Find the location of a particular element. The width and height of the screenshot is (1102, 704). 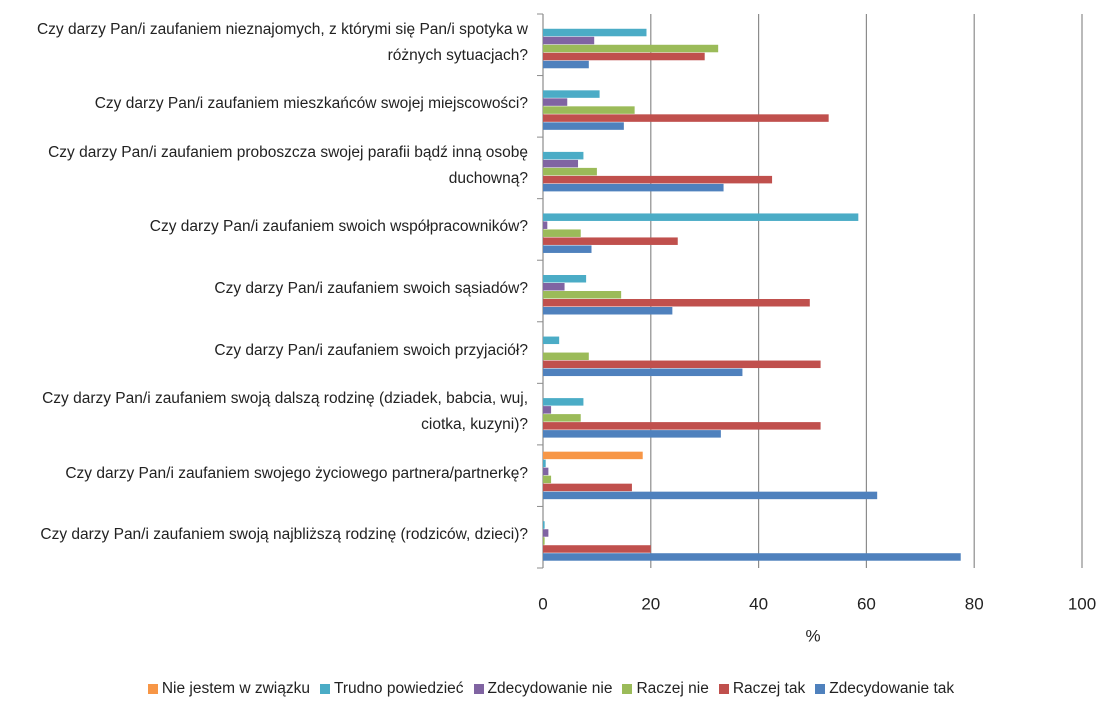

legend-label: Trudno powiedzieć is located at coordinates (398, 688).